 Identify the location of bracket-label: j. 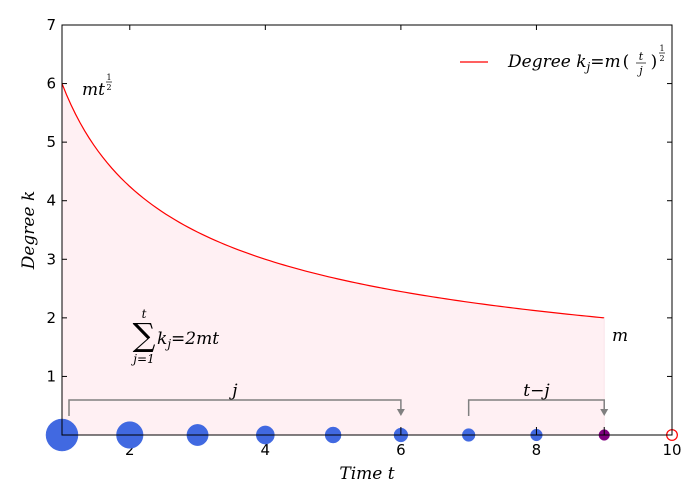
(233, 391).